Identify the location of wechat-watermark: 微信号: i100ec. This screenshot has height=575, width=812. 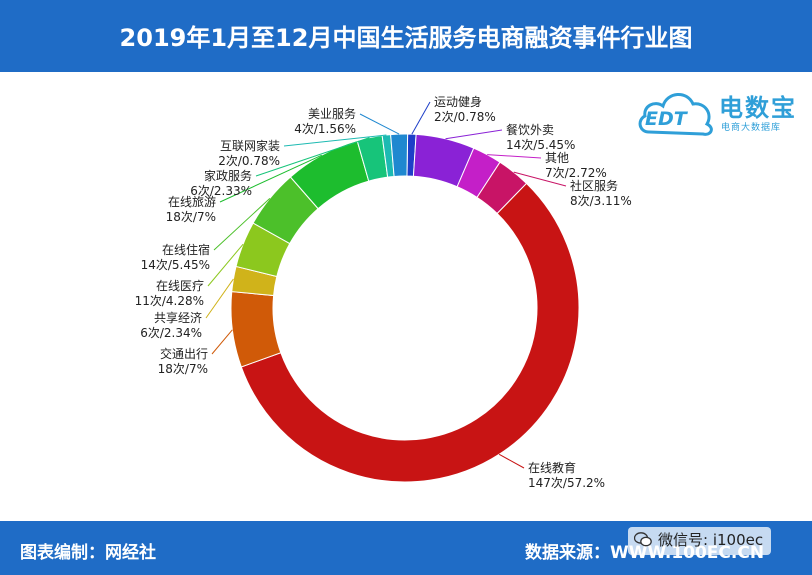
(700, 541).